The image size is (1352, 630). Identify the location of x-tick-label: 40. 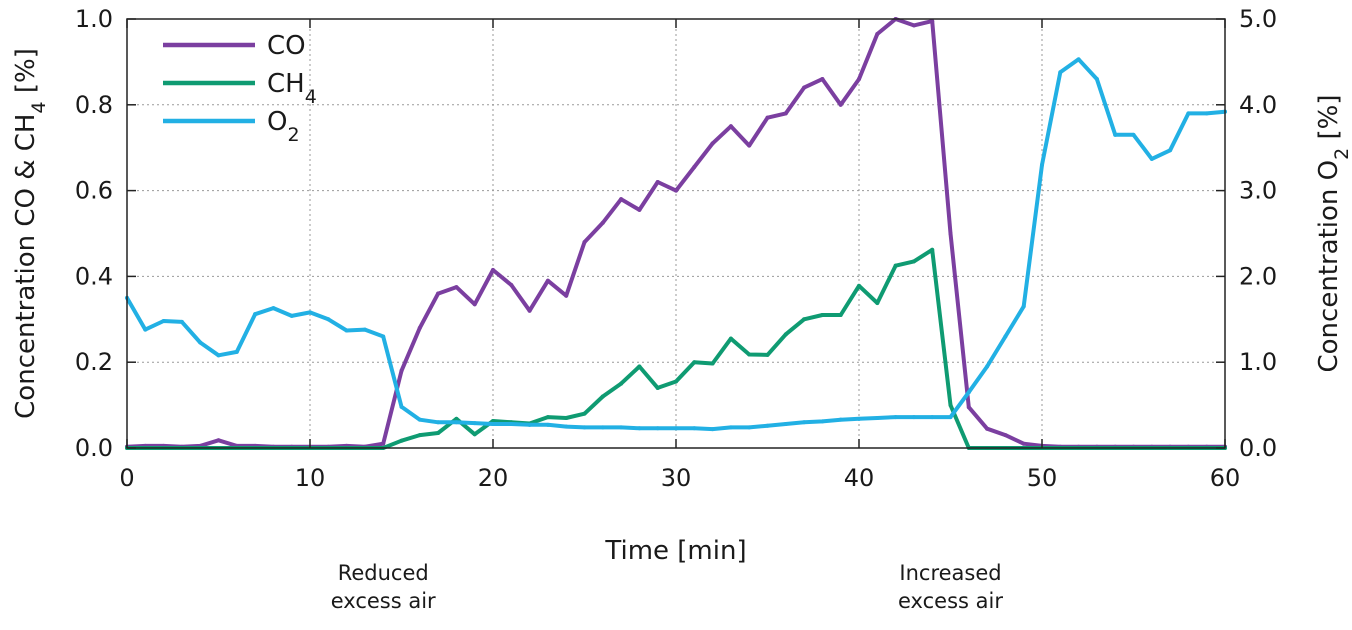
(859, 478).